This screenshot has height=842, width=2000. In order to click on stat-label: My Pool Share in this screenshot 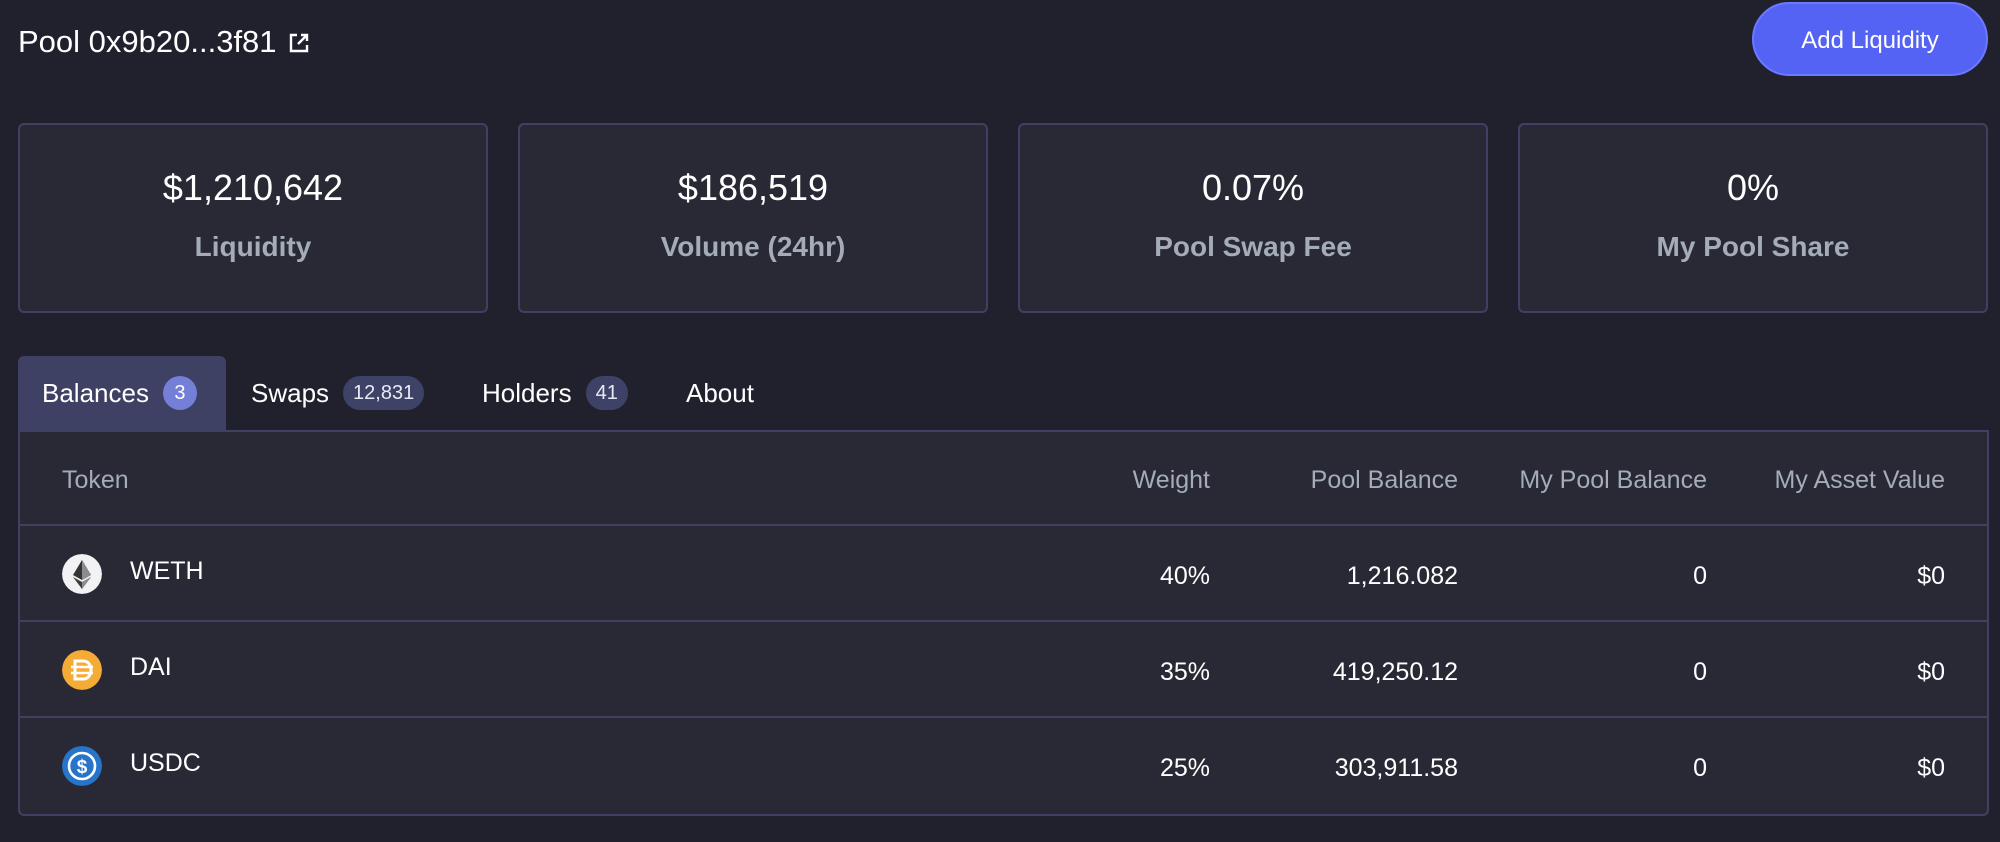, I will do `click(1753, 246)`.